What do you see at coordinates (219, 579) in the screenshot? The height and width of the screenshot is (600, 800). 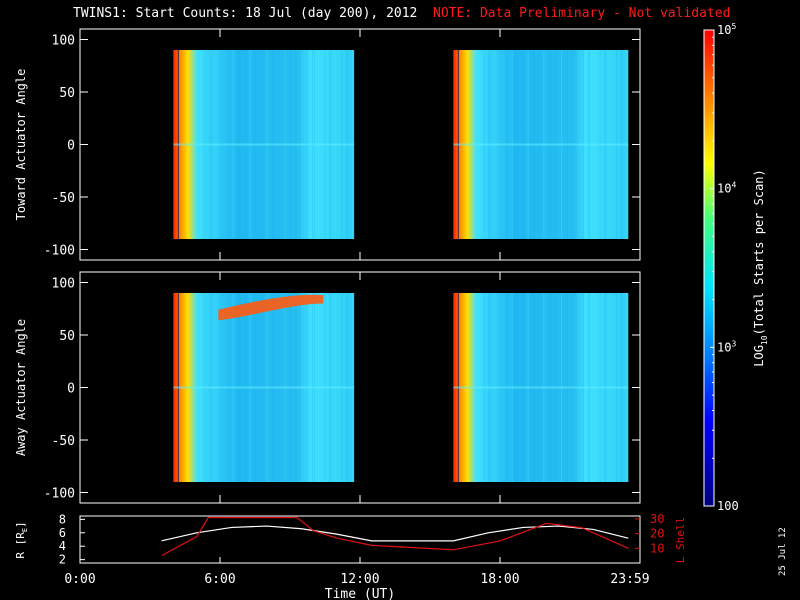 I see `x-tick-label: 6:00` at bounding box center [219, 579].